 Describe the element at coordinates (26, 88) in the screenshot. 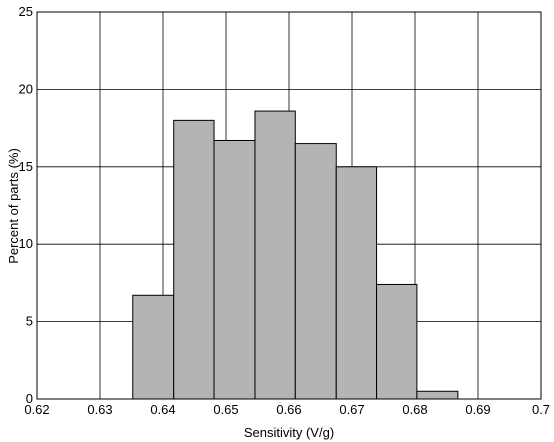

I see `y-tick-label: 20` at that location.